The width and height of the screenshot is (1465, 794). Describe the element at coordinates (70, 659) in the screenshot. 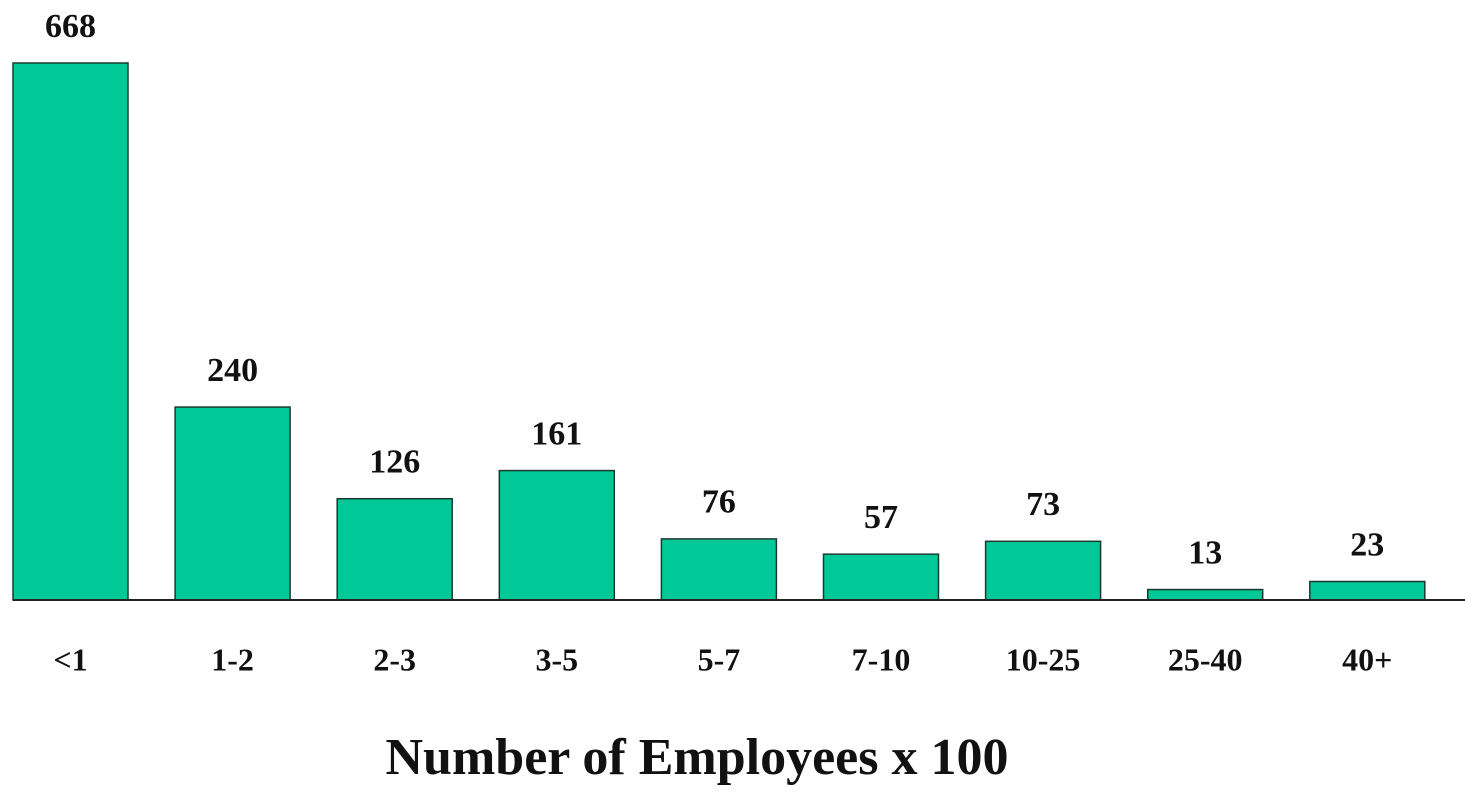

I see `x-tick-label: <1` at that location.